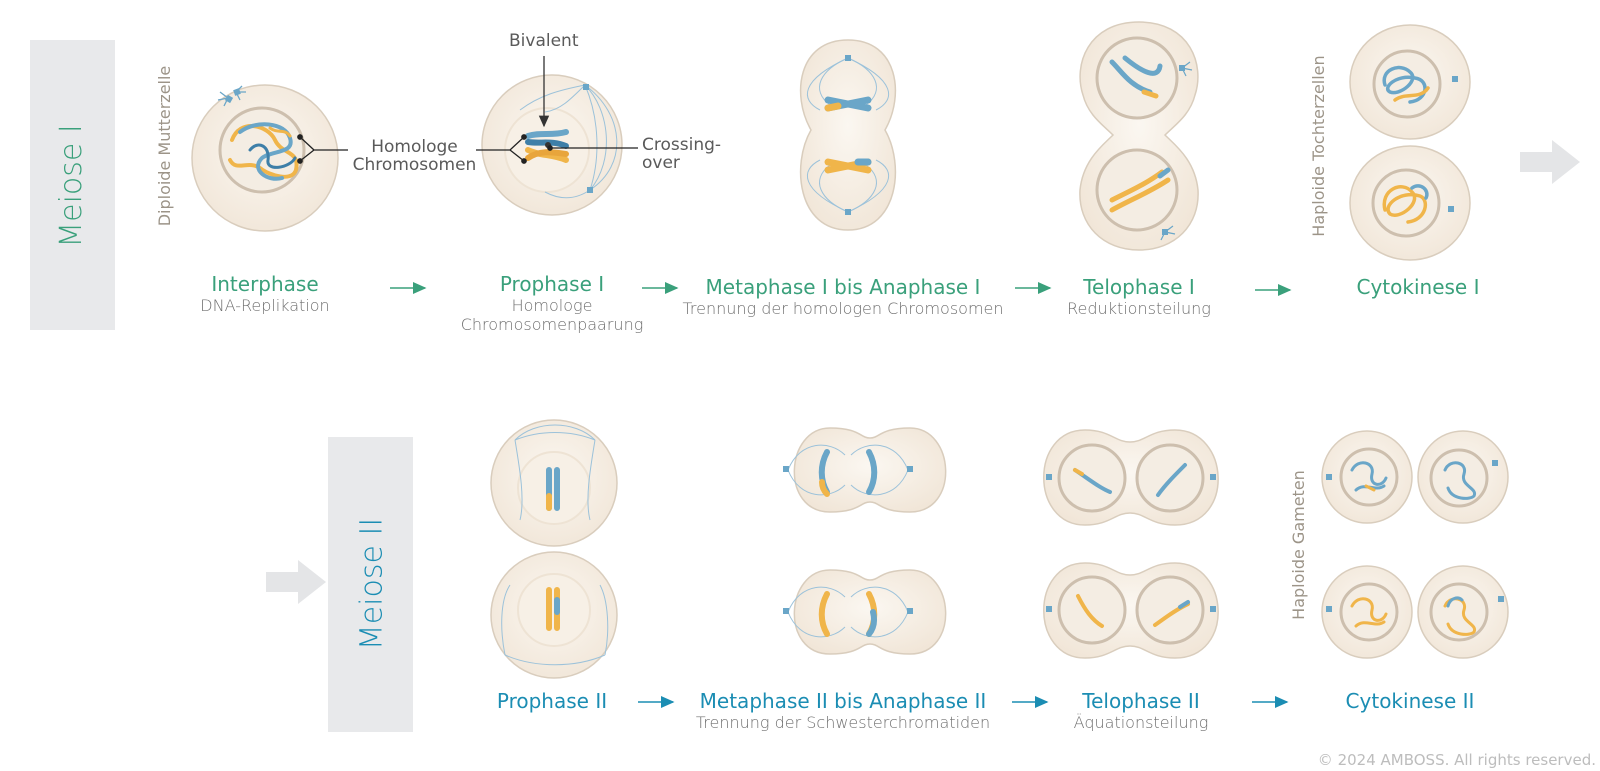 The width and height of the screenshot is (1600, 771). I want to click on stage-title: Prophase II, so click(552, 701).